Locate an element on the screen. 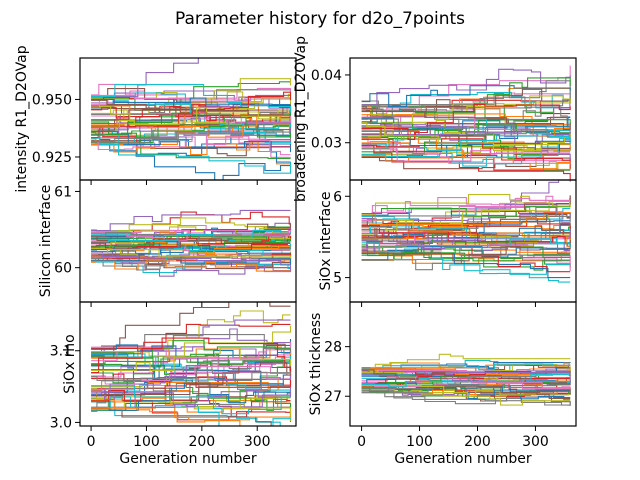 This screenshot has width=640, height=480. y-tick-label: 61 is located at coordinates (63, 192).